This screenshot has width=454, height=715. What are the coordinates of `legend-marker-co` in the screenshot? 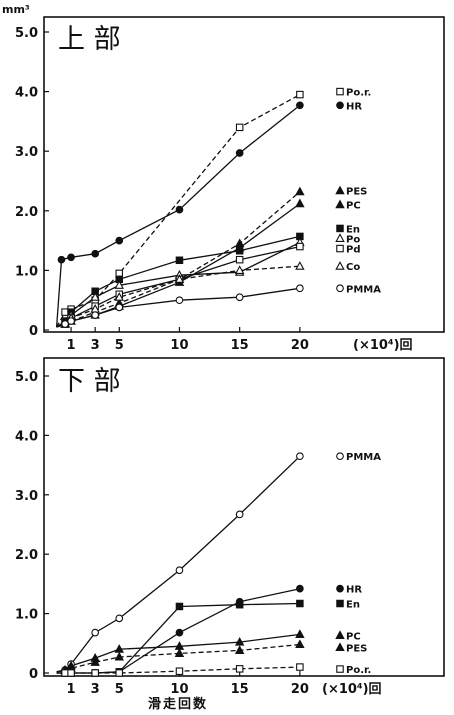 It's located at (340, 265).